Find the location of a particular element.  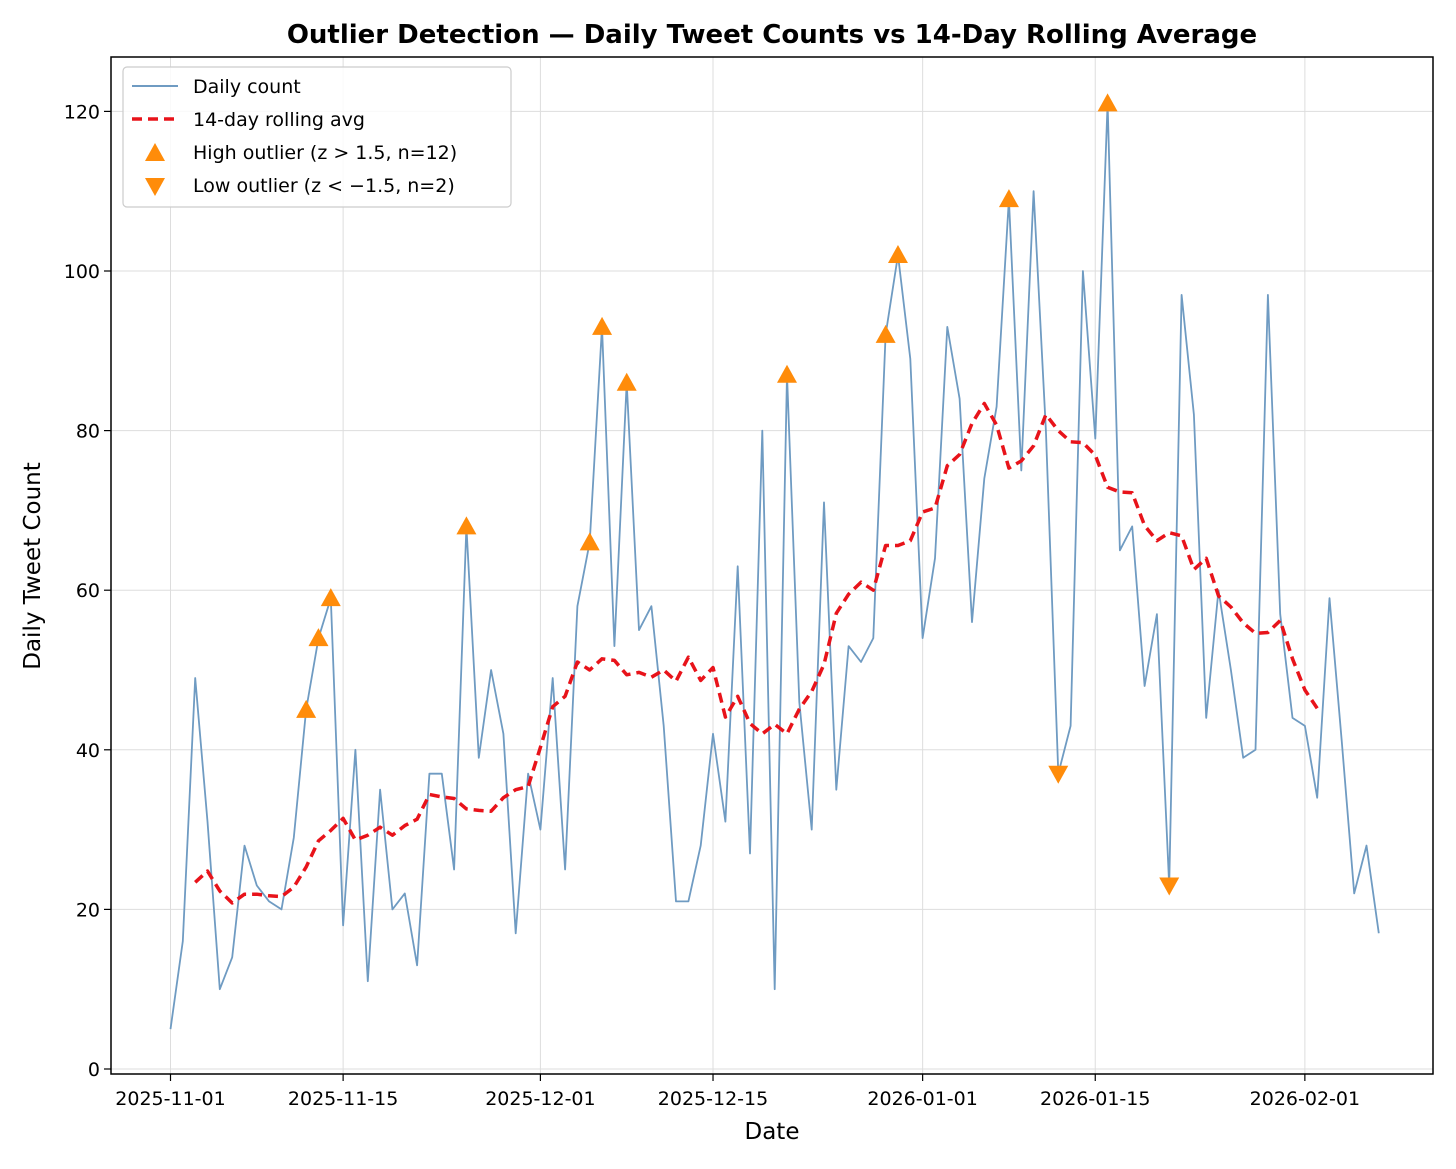

legend-low-outlier-marker is located at coordinates (155, 187).